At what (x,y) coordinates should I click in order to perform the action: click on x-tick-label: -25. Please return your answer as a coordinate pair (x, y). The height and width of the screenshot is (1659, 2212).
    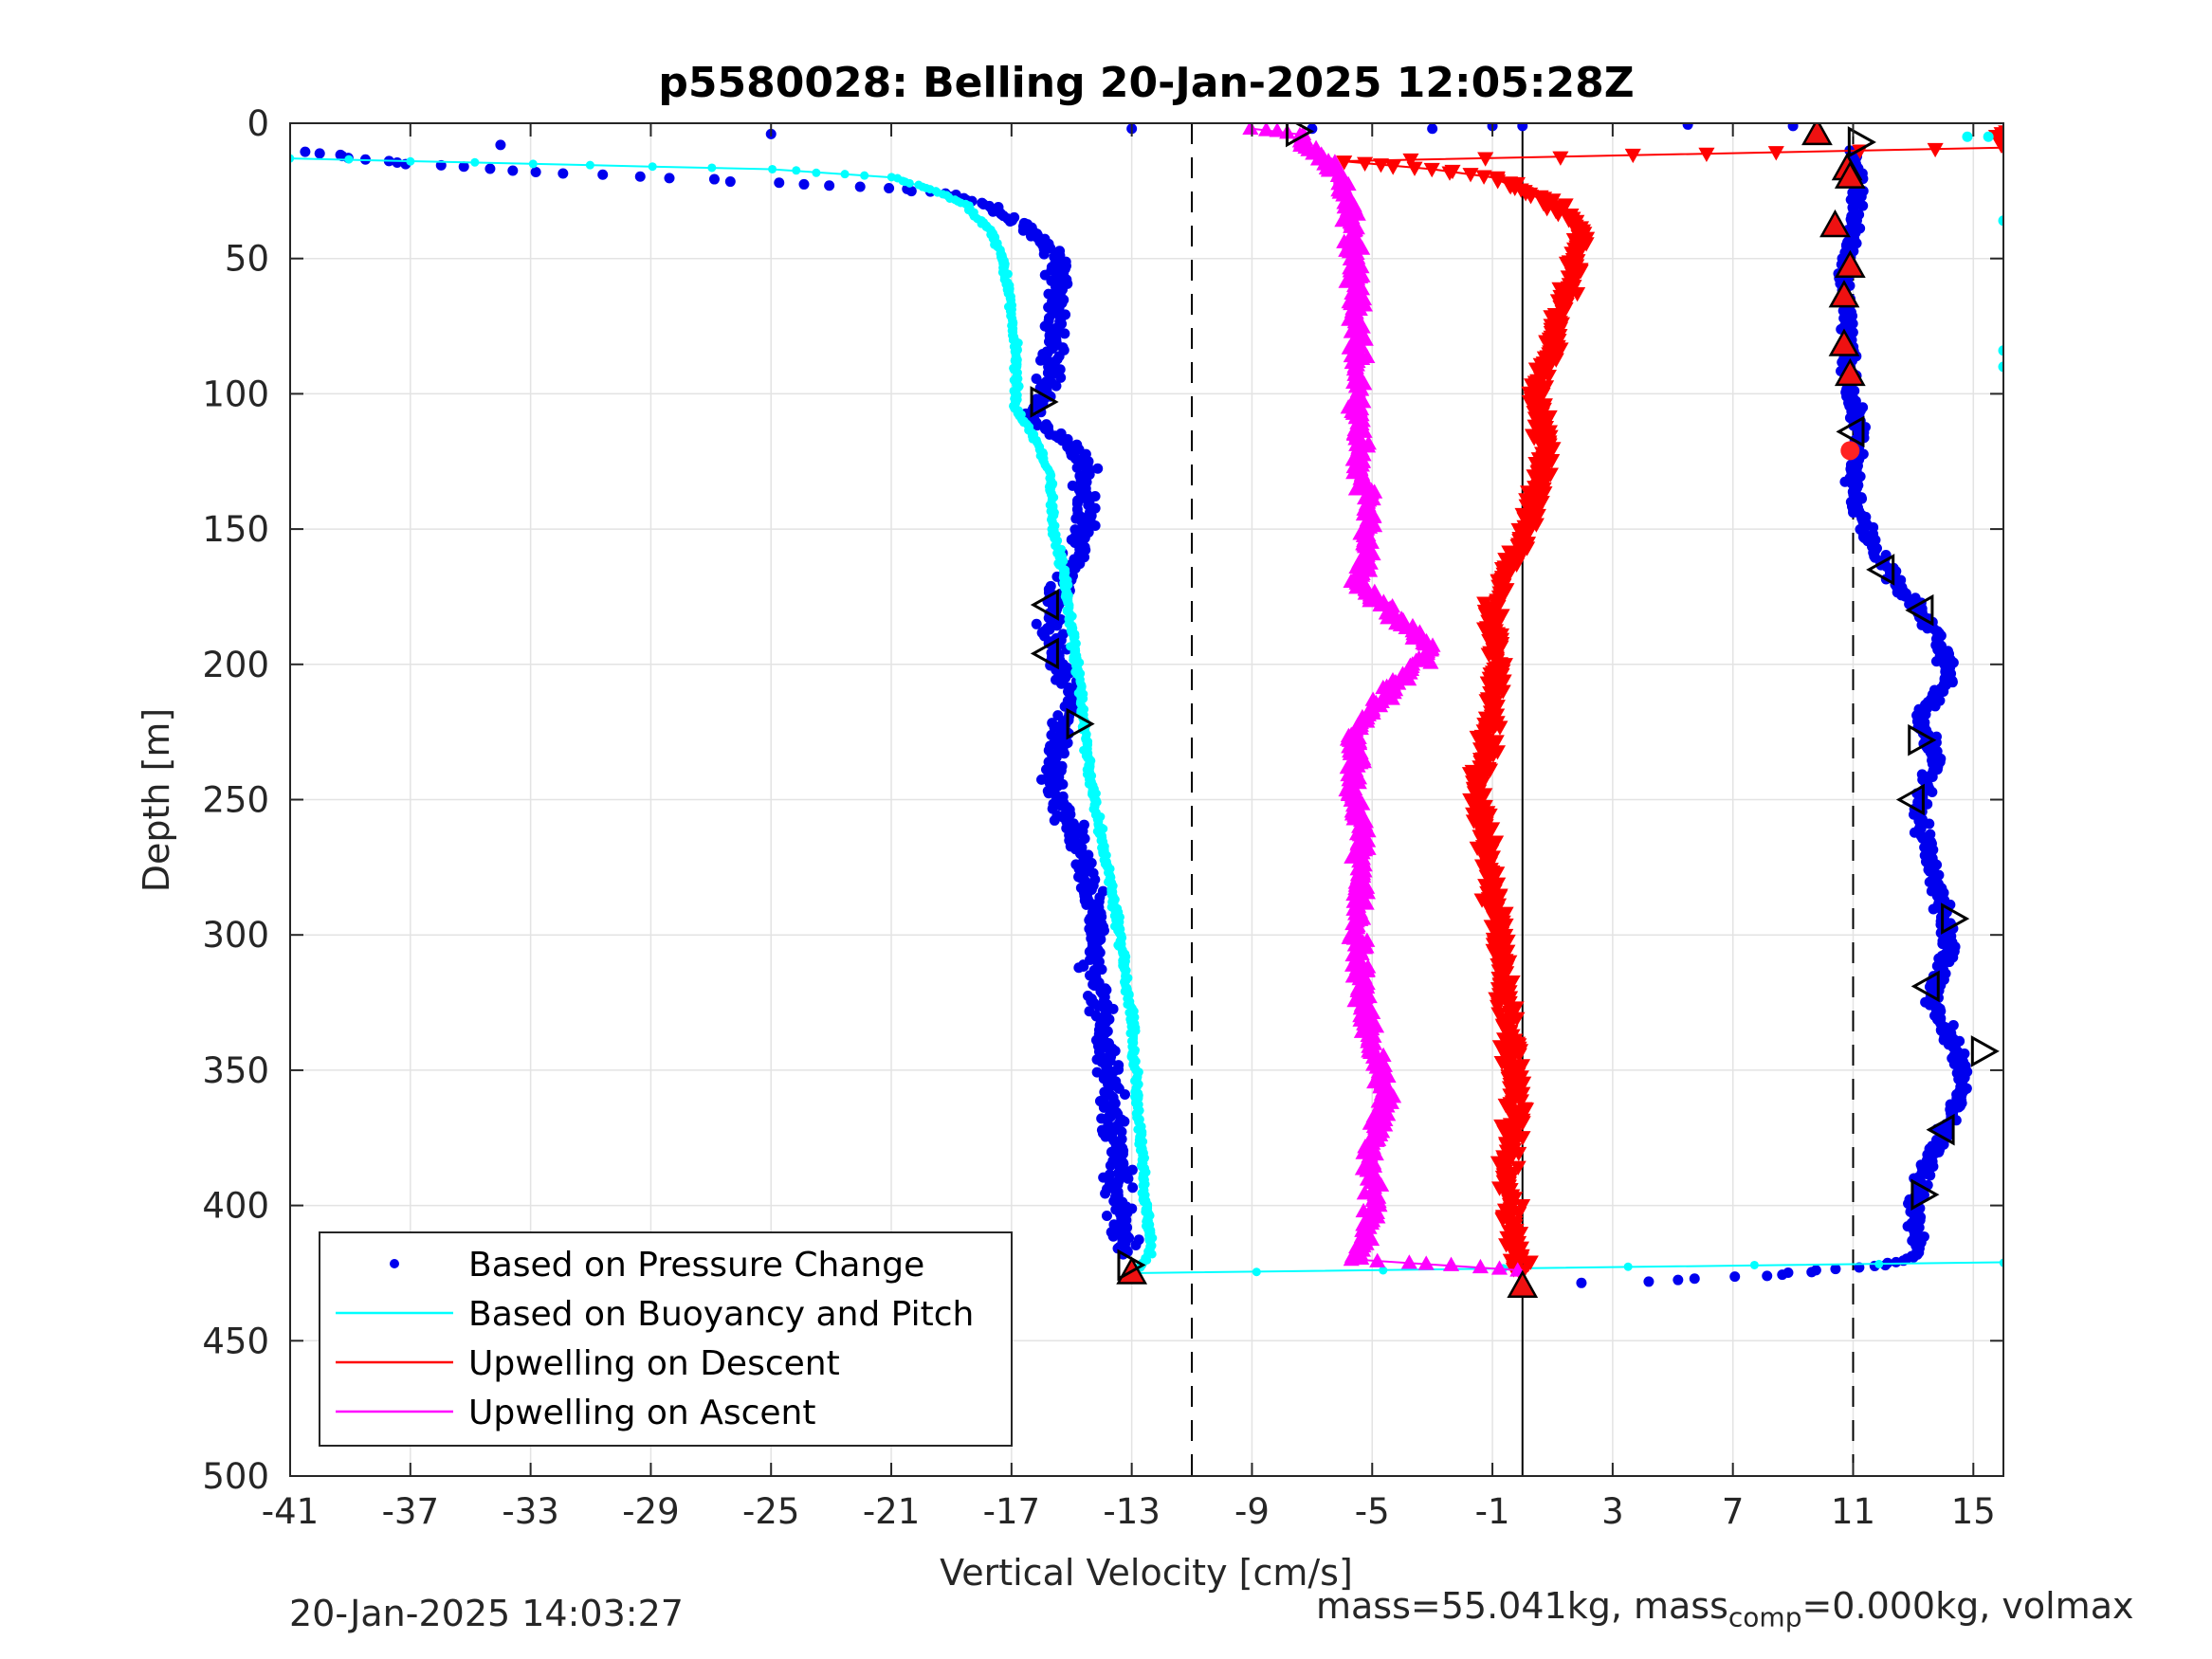
    Looking at the image, I should click on (770, 1511).